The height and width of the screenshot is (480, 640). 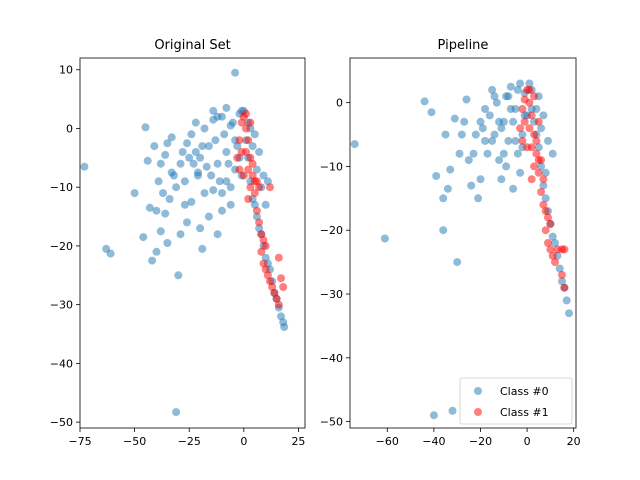 I want to click on chart-title: Pipeline, so click(x=463, y=45).